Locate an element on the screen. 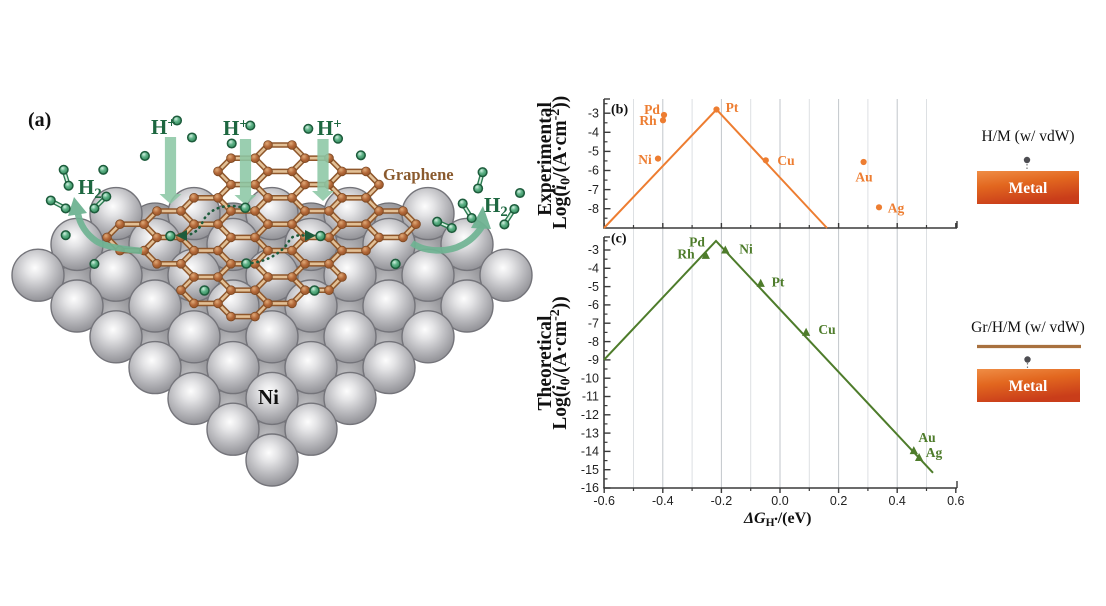  svg-text: Graphene is located at coordinates (418, 174).